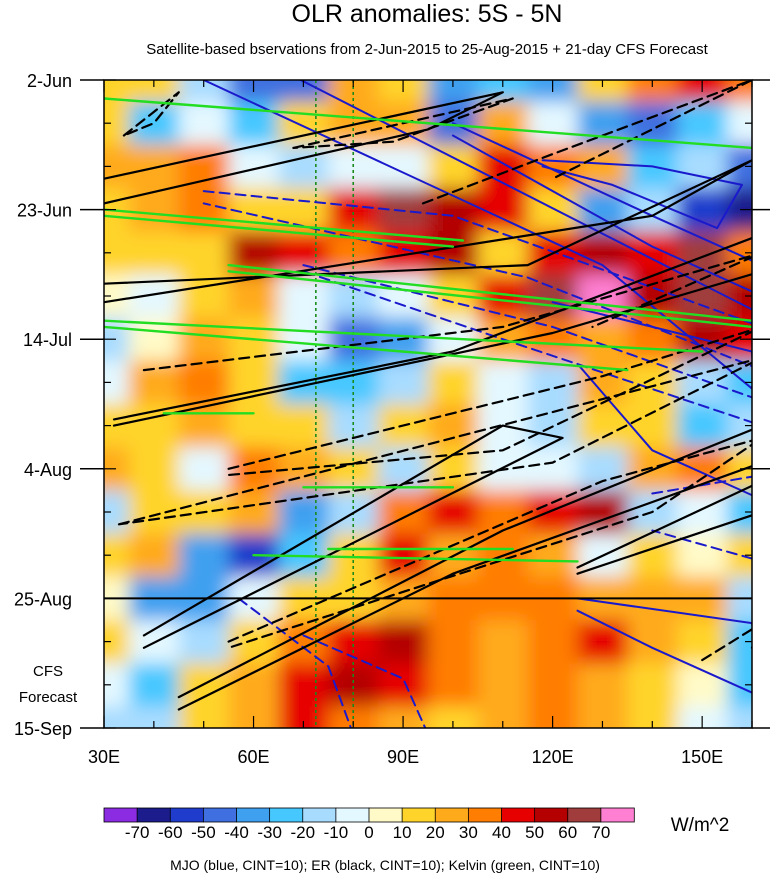 This screenshot has height=878, width=770. I want to click on forecast-label-cfs: CFS, so click(48, 671).